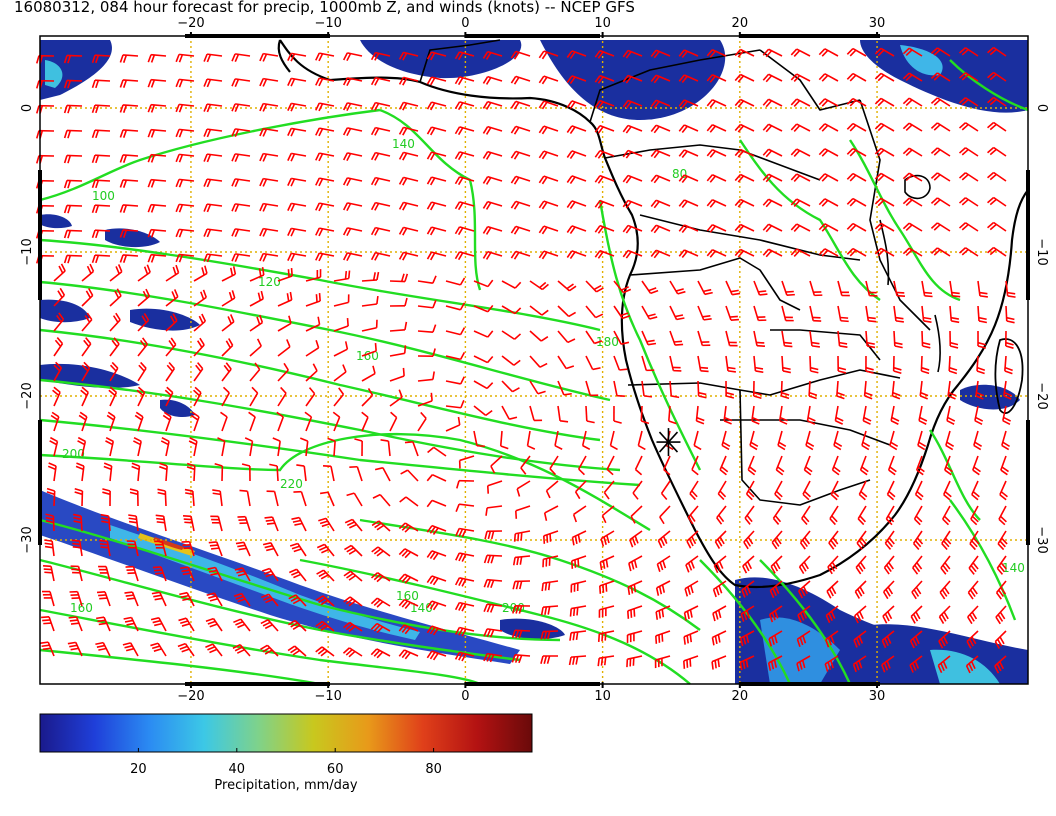 This screenshot has height=816, width=1056. I want to click on frame-segment, so click(1028, 235).